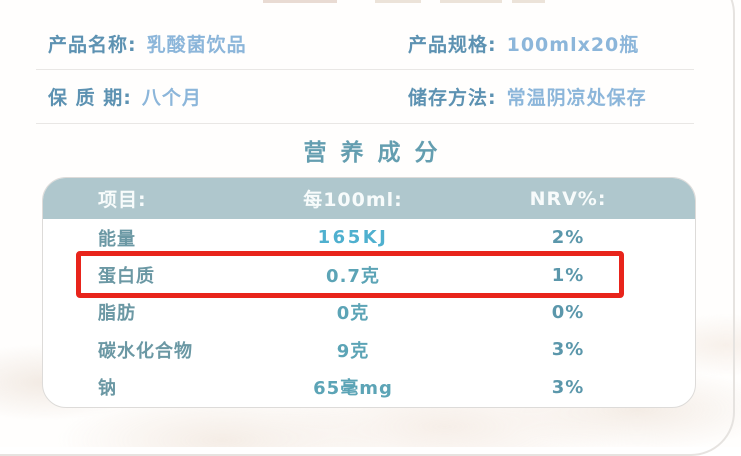  Describe the element at coordinates (573, 45) in the screenshot. I see `product-spec-value: 100mlx20瓶` at that location.